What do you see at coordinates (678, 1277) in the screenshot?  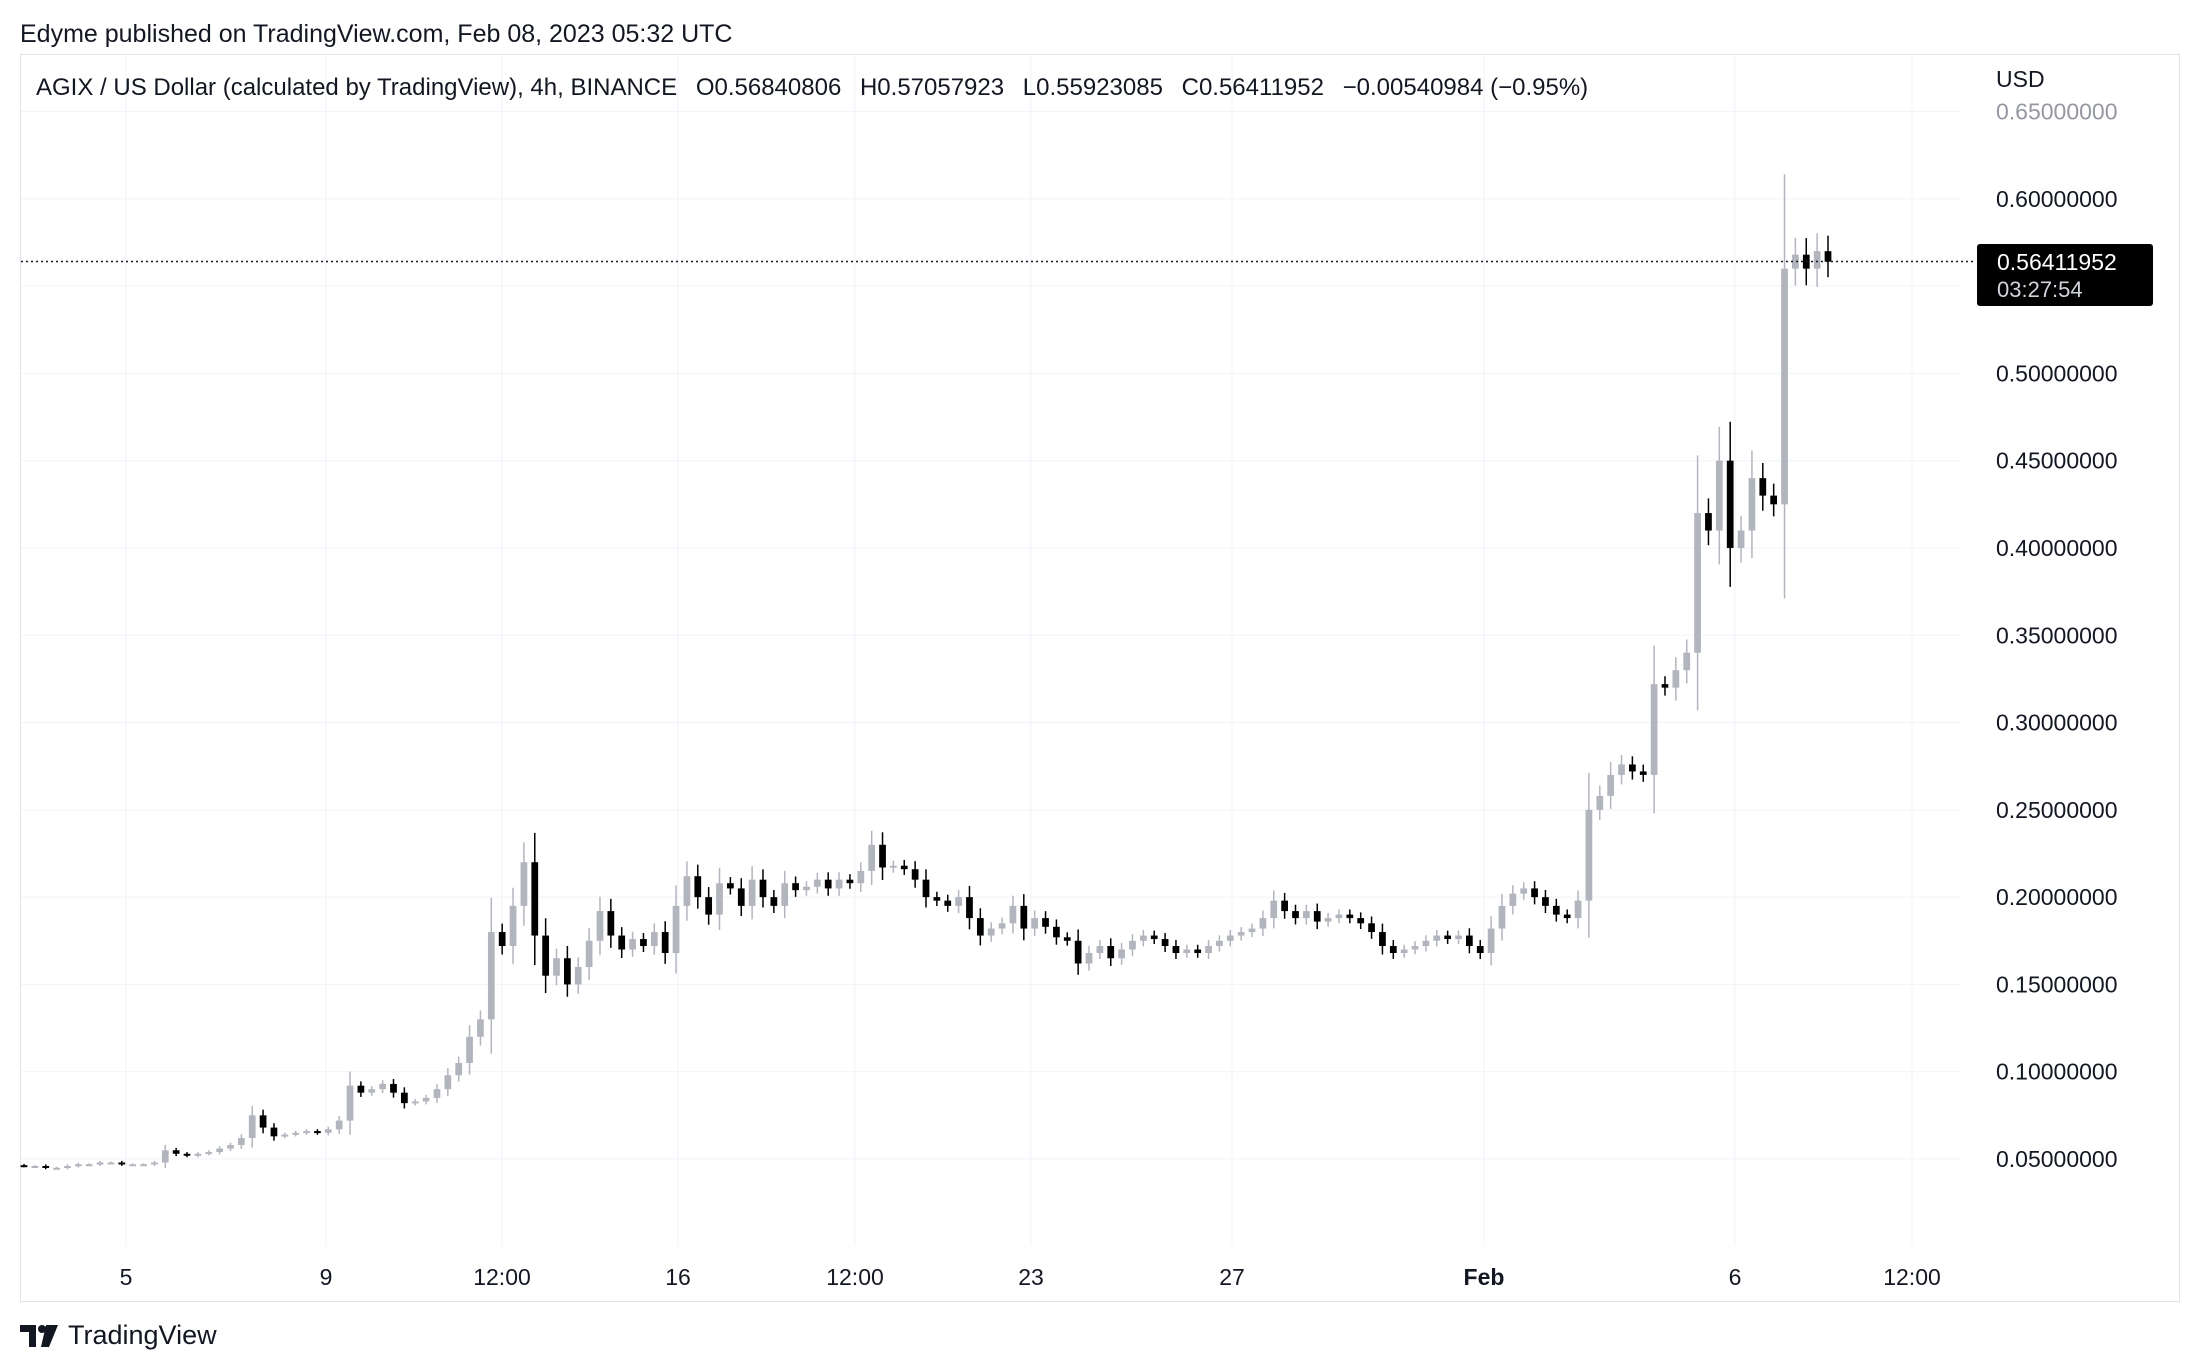 I see `x-tick-label: 16` at bounding box center [678, 1277].